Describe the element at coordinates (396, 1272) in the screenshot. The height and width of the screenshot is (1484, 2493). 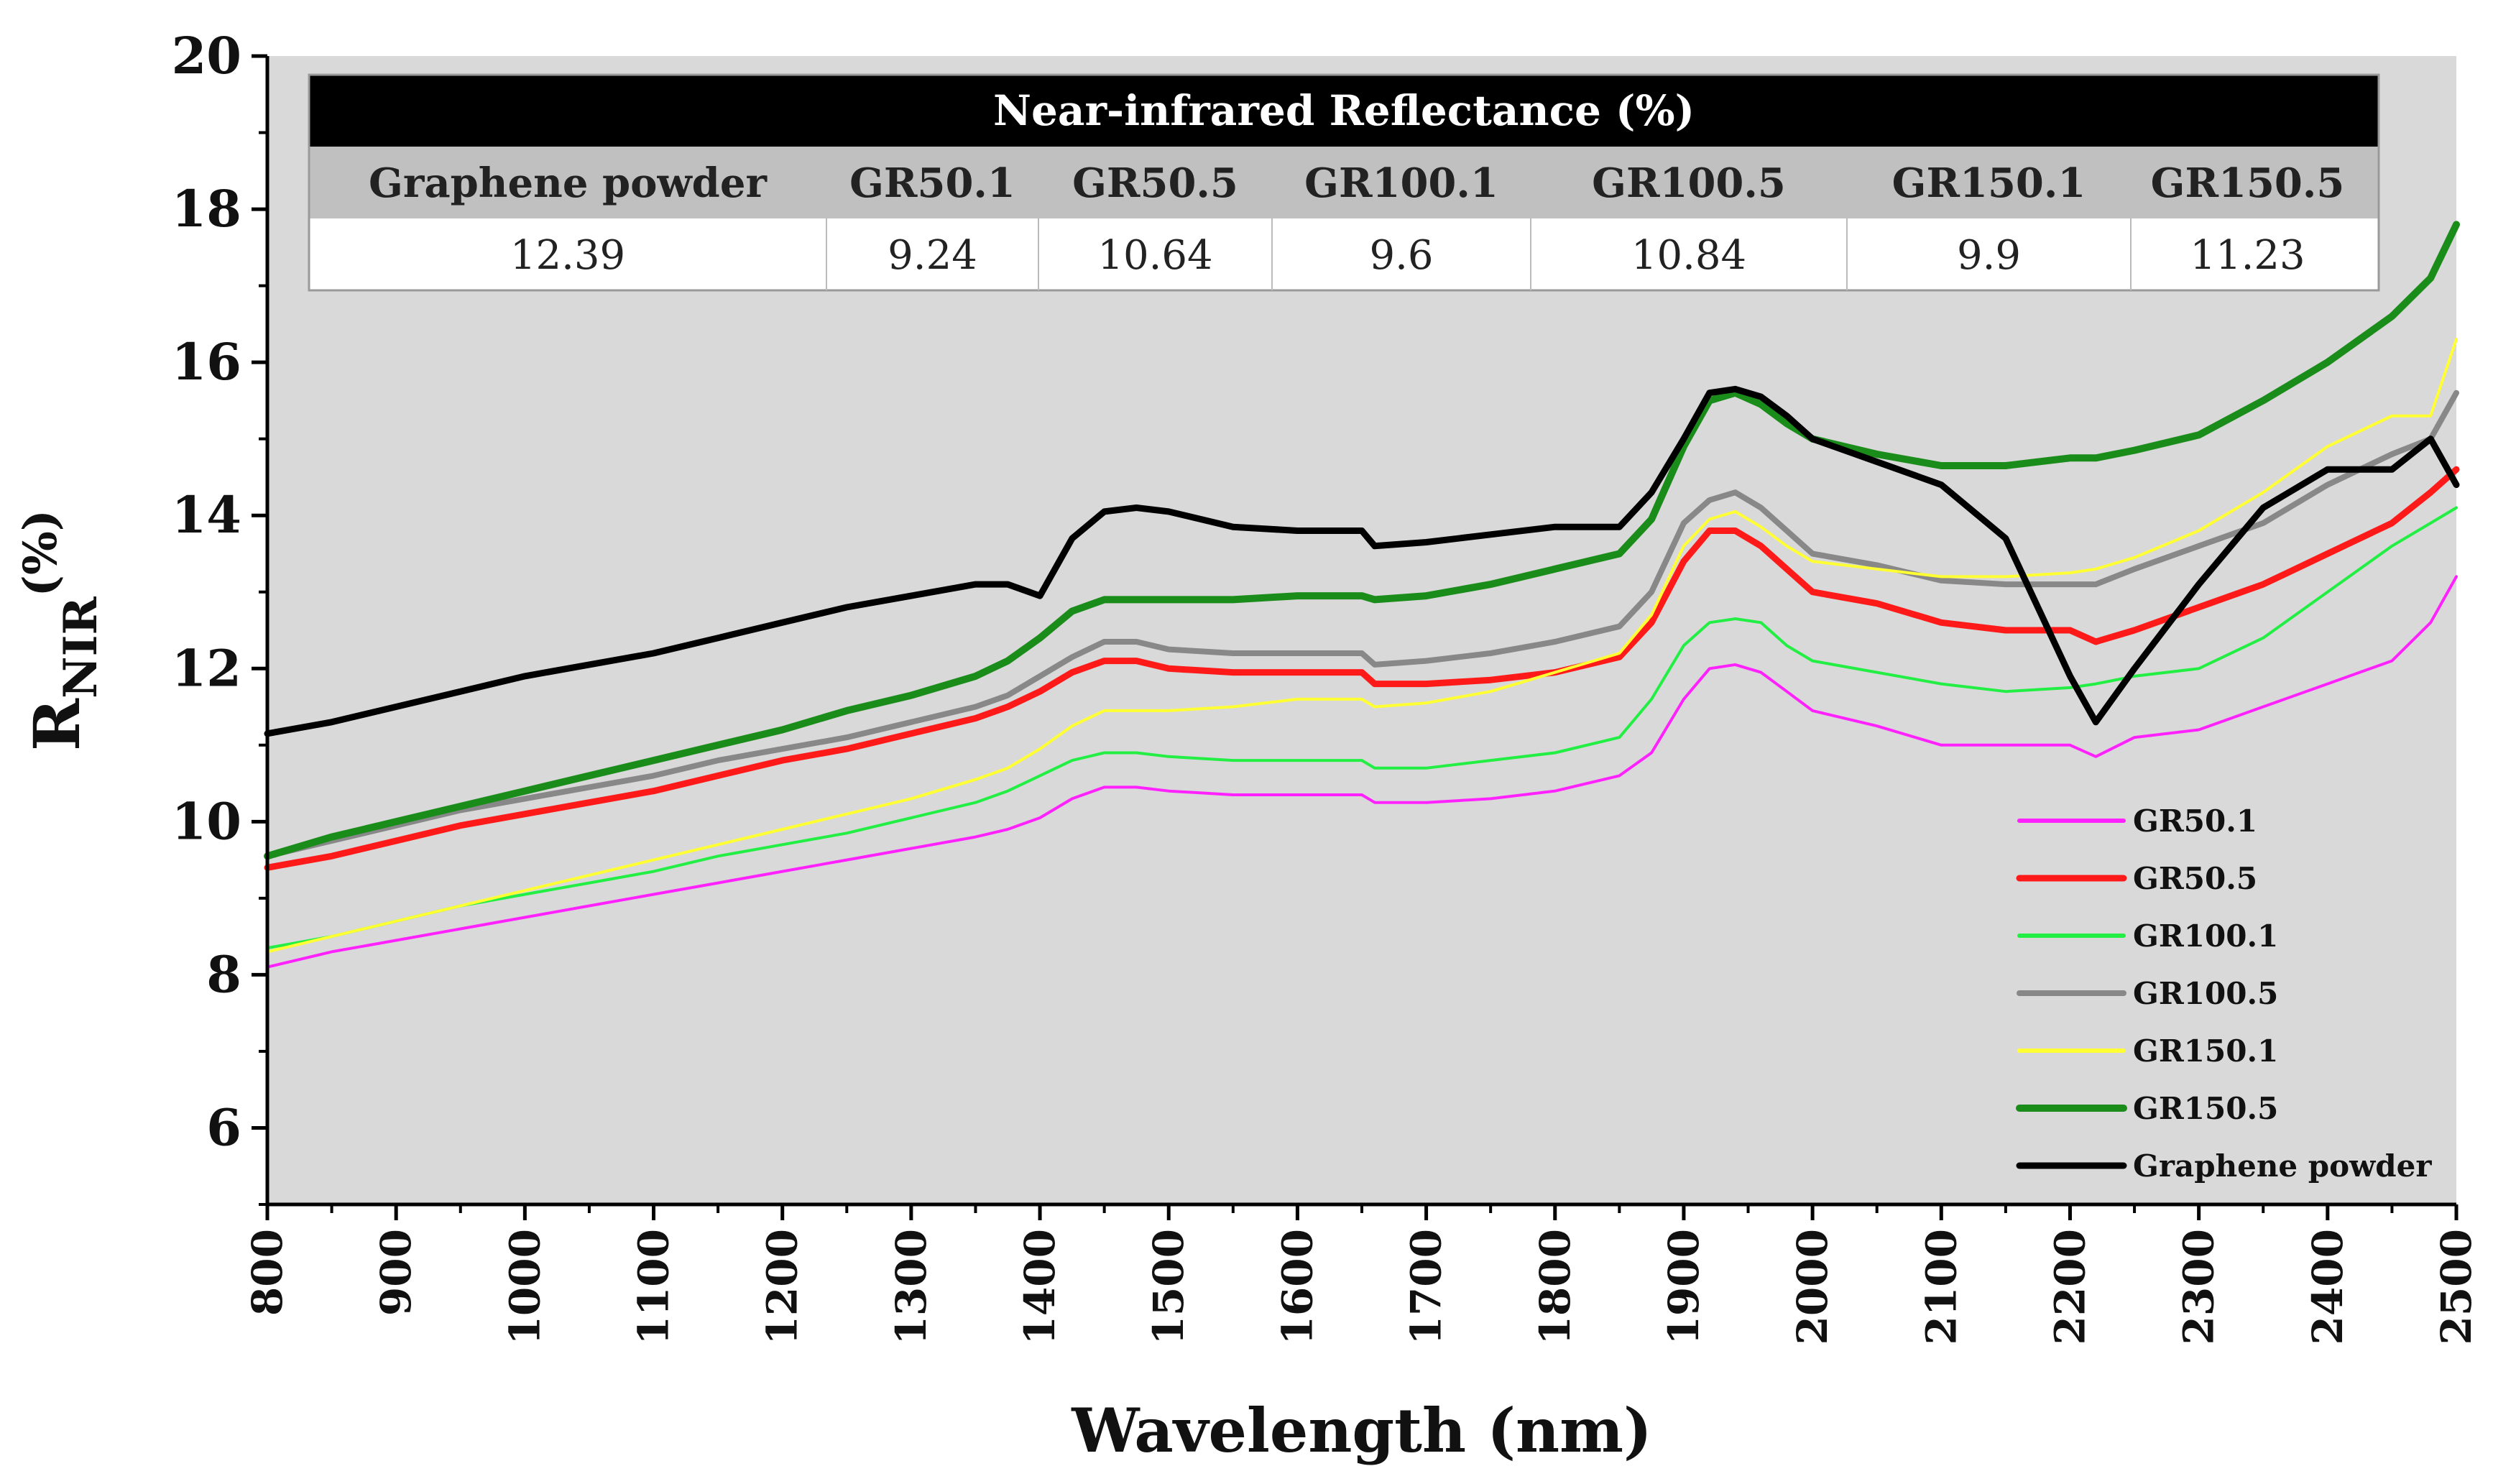
I see `x-tick-label: 900` at that location.